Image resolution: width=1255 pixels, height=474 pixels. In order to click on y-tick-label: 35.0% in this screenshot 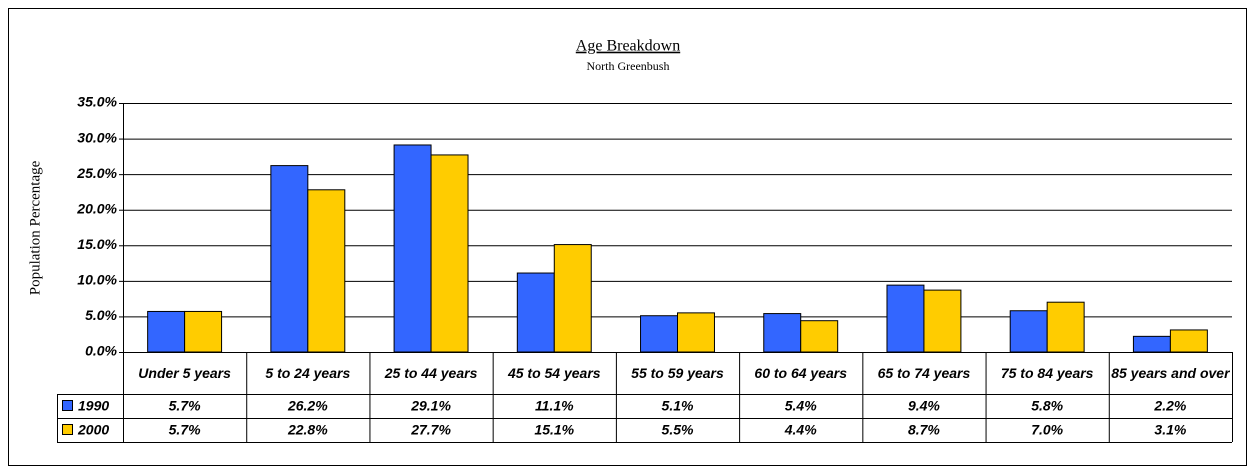, I will do `click(97, 102)`.